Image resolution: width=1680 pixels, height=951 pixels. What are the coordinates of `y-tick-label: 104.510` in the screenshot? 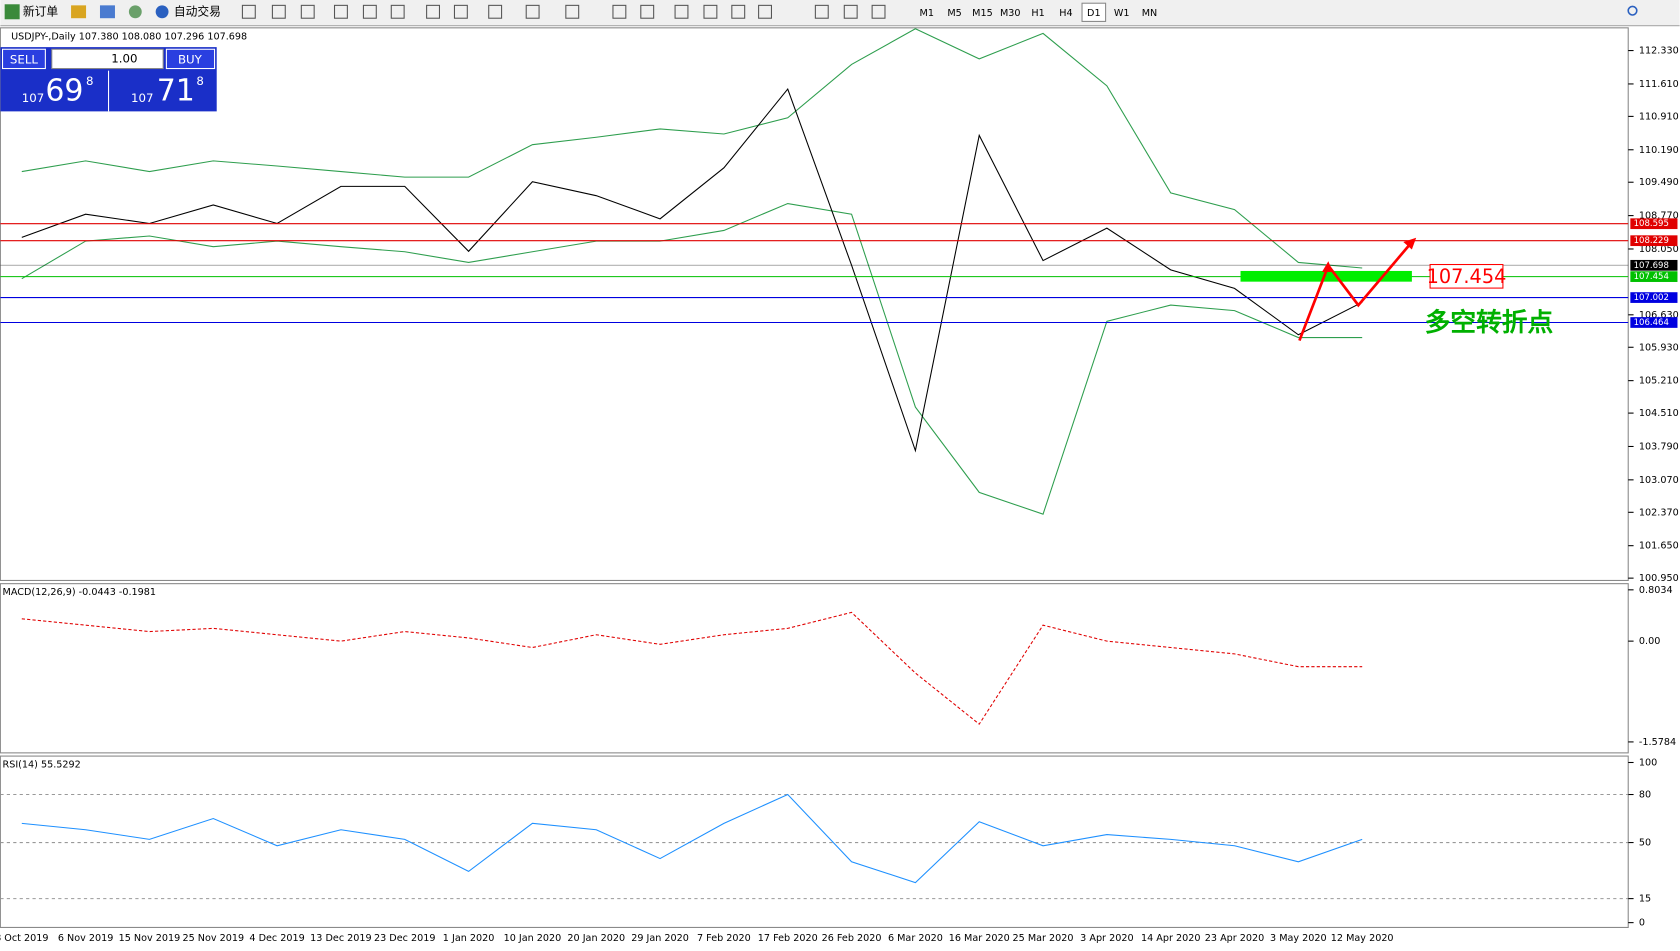 It's located at (1659, 413).